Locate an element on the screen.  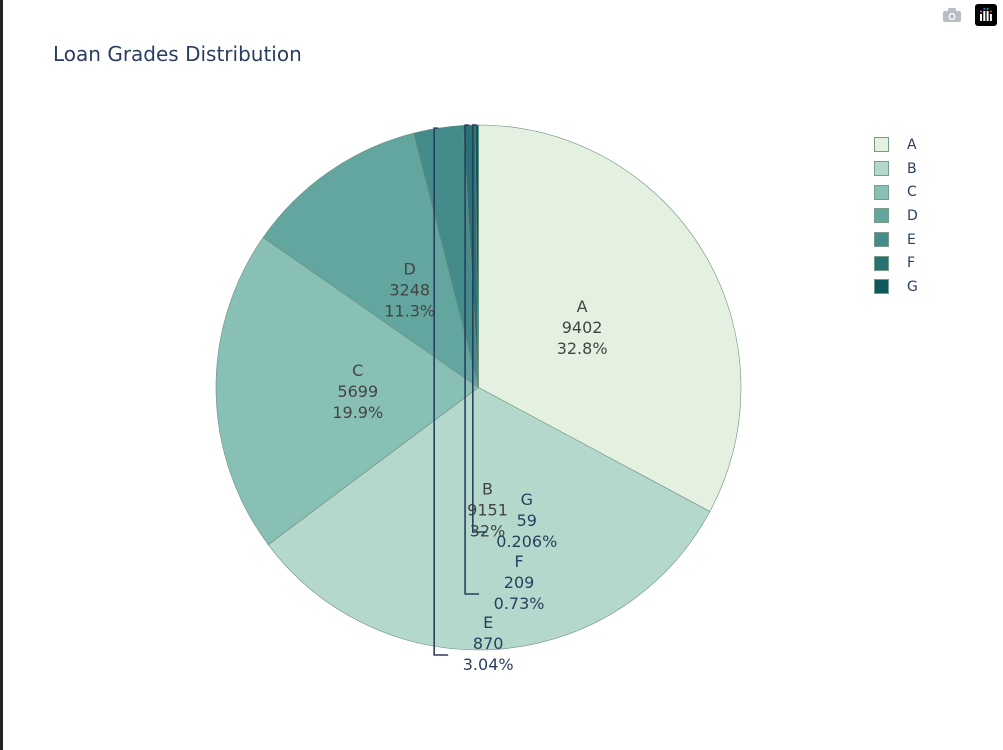
slice-percent-e: 3.04% is located at coordinates (488, 664).